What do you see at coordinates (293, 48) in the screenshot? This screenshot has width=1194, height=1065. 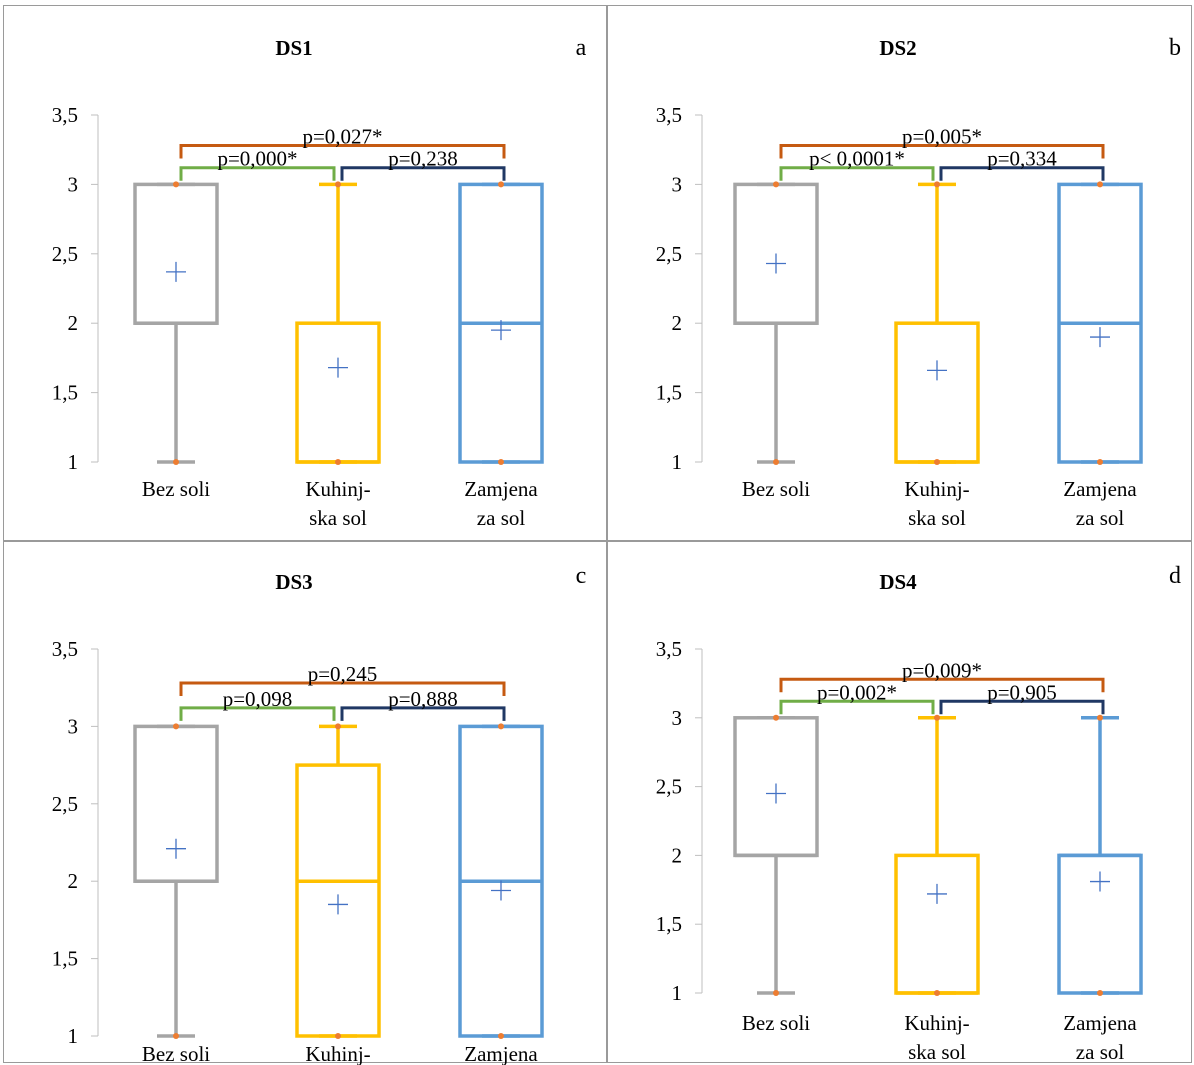 I see `chart-title: DS1` at bounding box center [293, 48].